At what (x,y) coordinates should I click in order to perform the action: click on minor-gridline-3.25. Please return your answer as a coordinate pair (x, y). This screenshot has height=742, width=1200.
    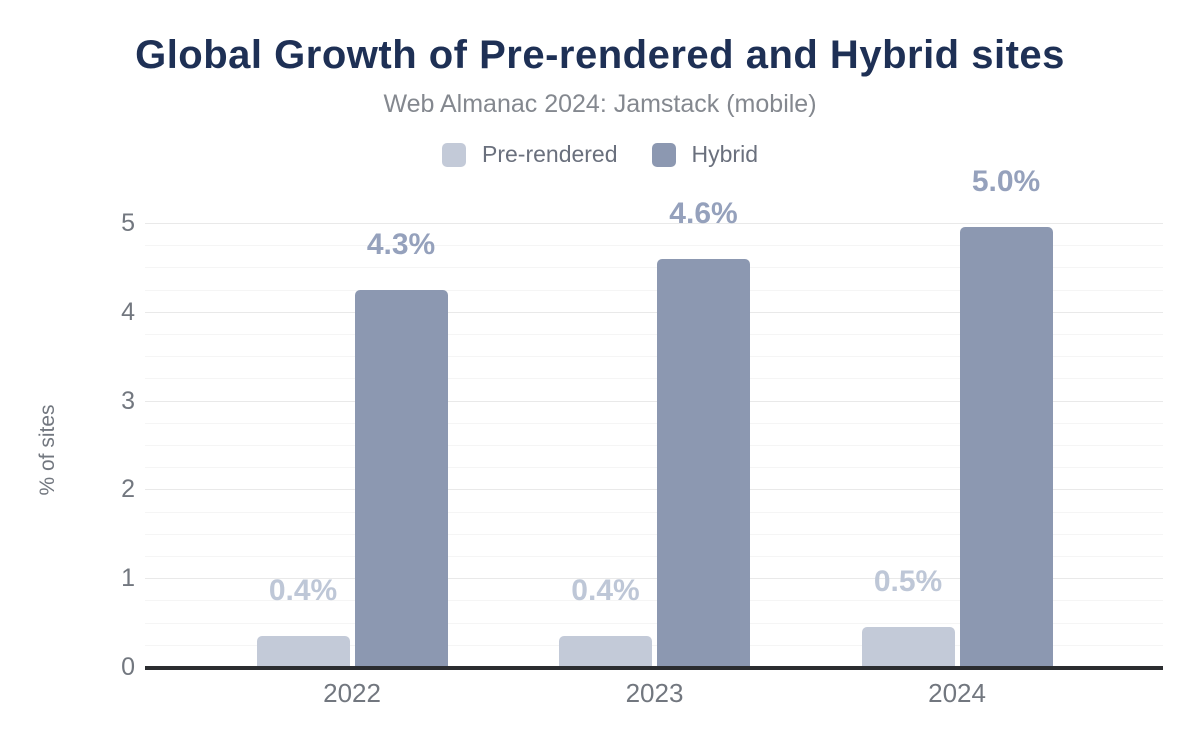
    Looking at the image, I should click on (654, 379).